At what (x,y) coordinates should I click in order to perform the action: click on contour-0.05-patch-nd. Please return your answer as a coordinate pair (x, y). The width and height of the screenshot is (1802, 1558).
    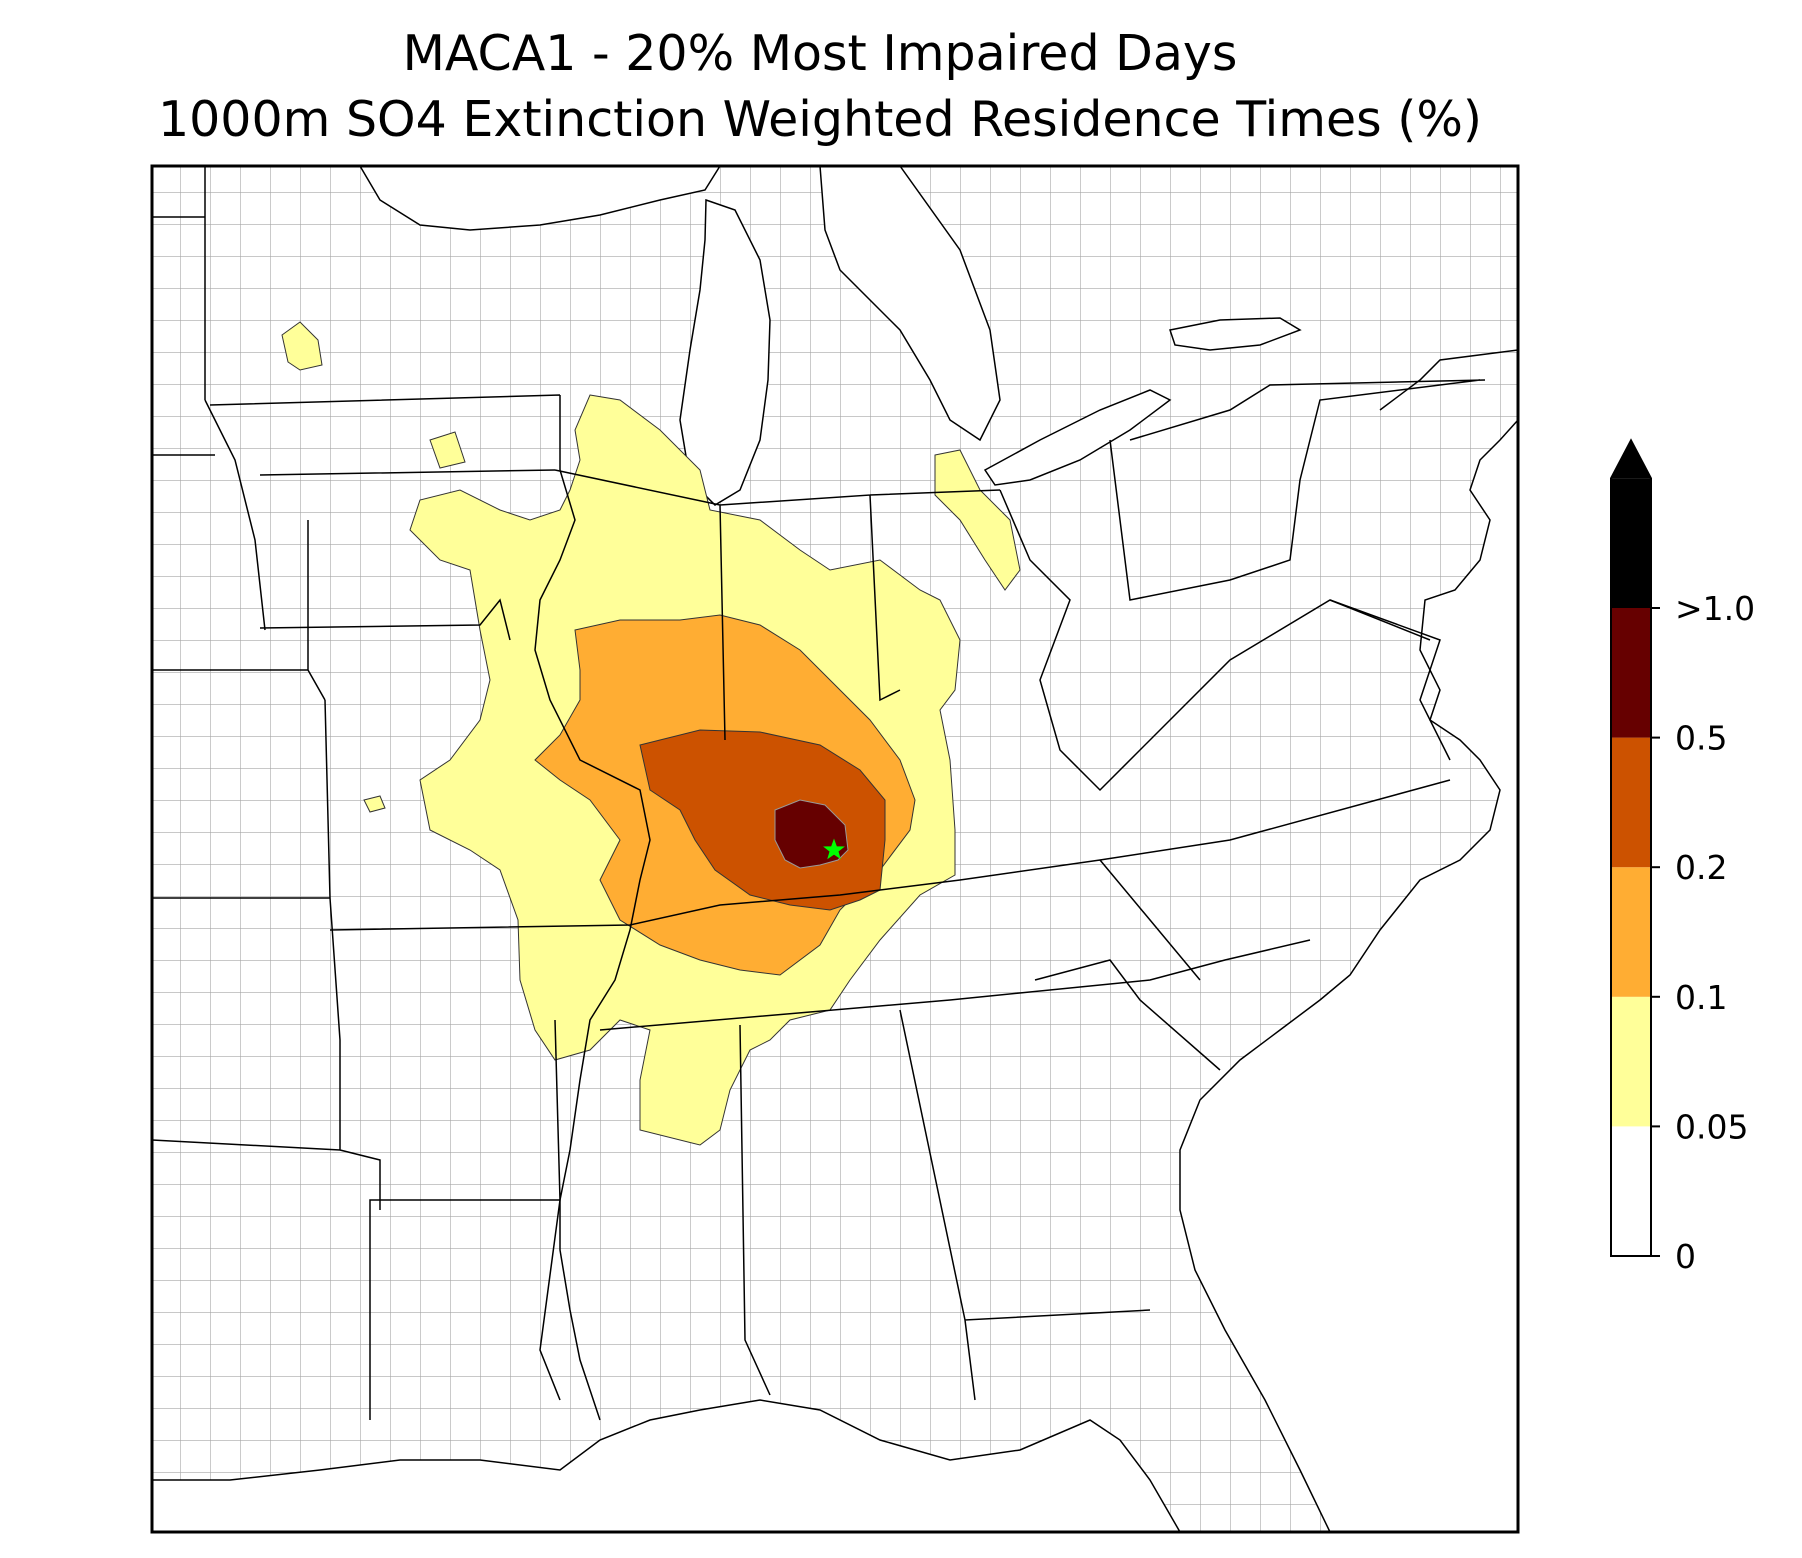
    Looking at the image, I should click on (302, 346).